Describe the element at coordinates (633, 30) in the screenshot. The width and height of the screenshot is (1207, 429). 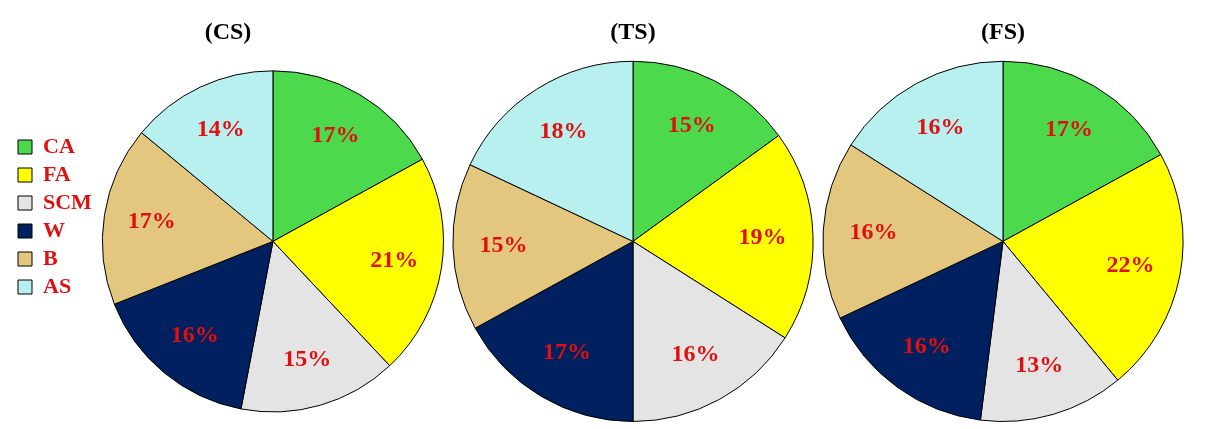
I see `chart-title: (TS)` at that location.